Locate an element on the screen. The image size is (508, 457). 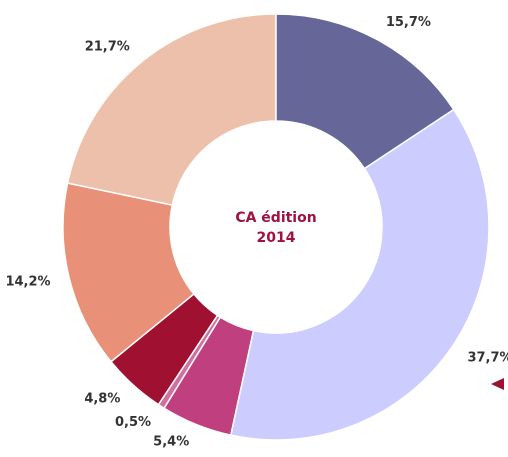
marker is located at coordinates (497, 384).